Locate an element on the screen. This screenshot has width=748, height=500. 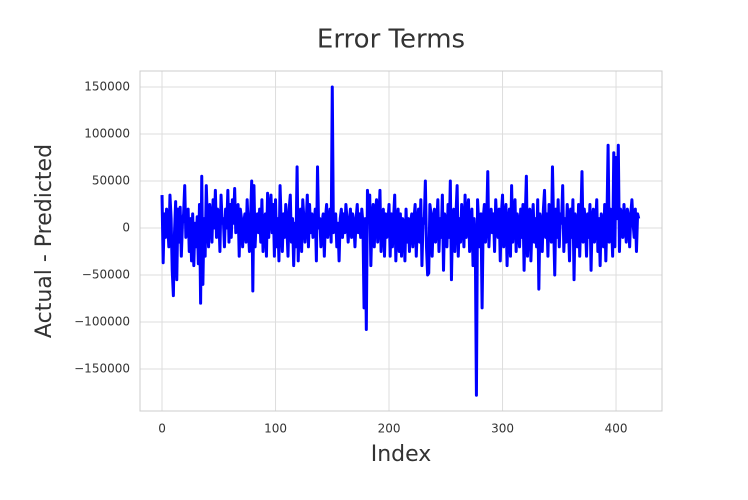
y-tick-label: 150000 is located at coordinates (107, 86).